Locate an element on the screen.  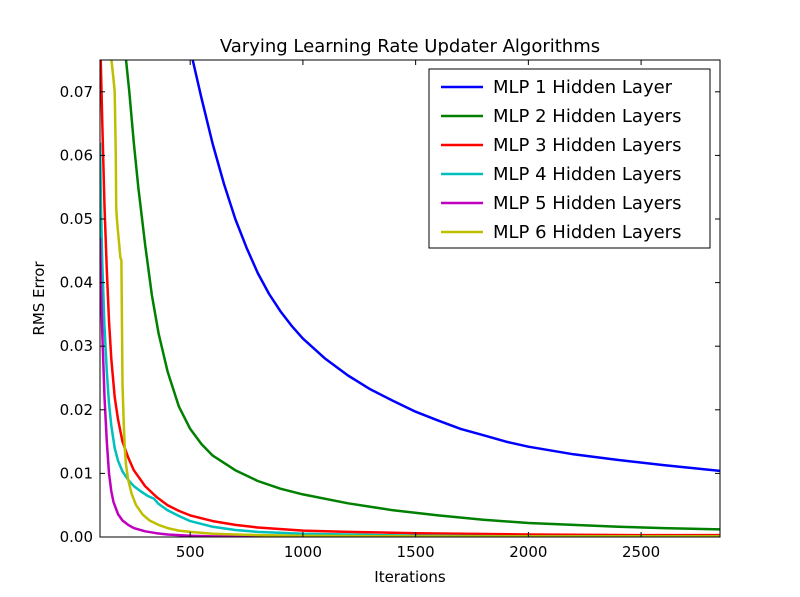
y-tick-label: 0.05 is located at coordinates (76, 219).